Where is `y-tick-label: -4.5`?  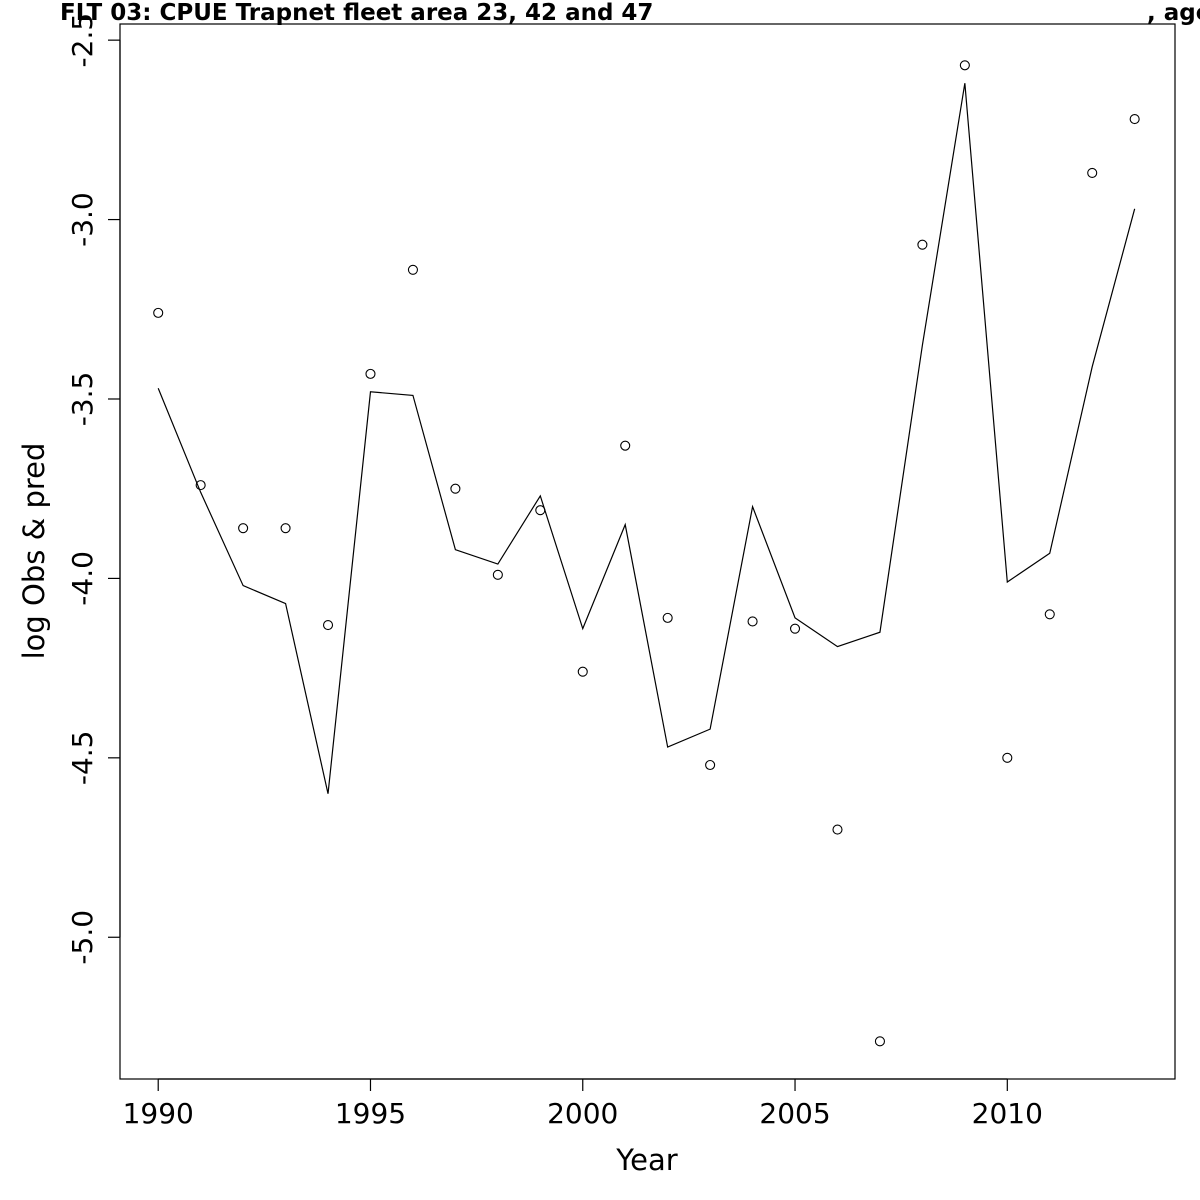
y-tick-label: -4.5 is located at coordinates (82, 758).